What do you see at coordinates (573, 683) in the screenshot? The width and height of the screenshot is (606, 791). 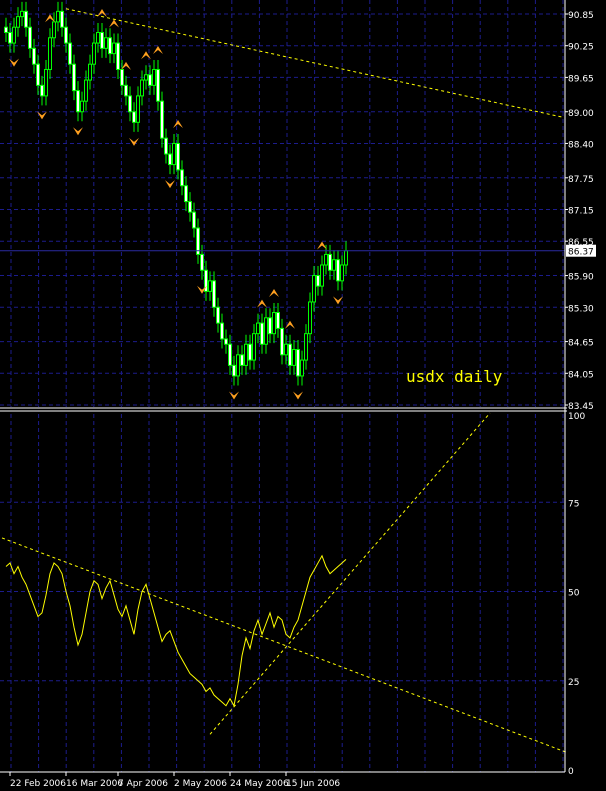 I see `osc-tick-label: 25` at bounding box center [573, 683].